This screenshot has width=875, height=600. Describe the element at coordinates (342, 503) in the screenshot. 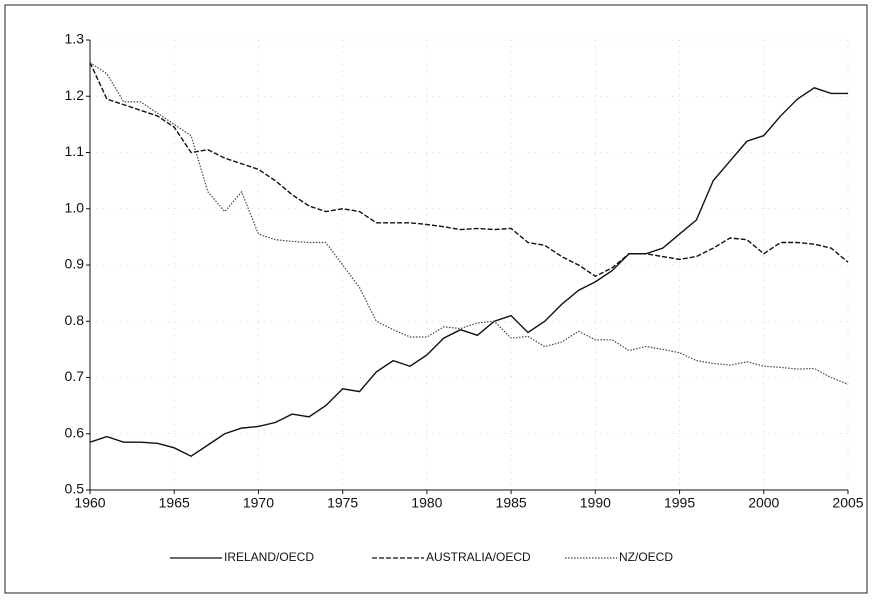

I see `x-tick-label: 1975` at that location.